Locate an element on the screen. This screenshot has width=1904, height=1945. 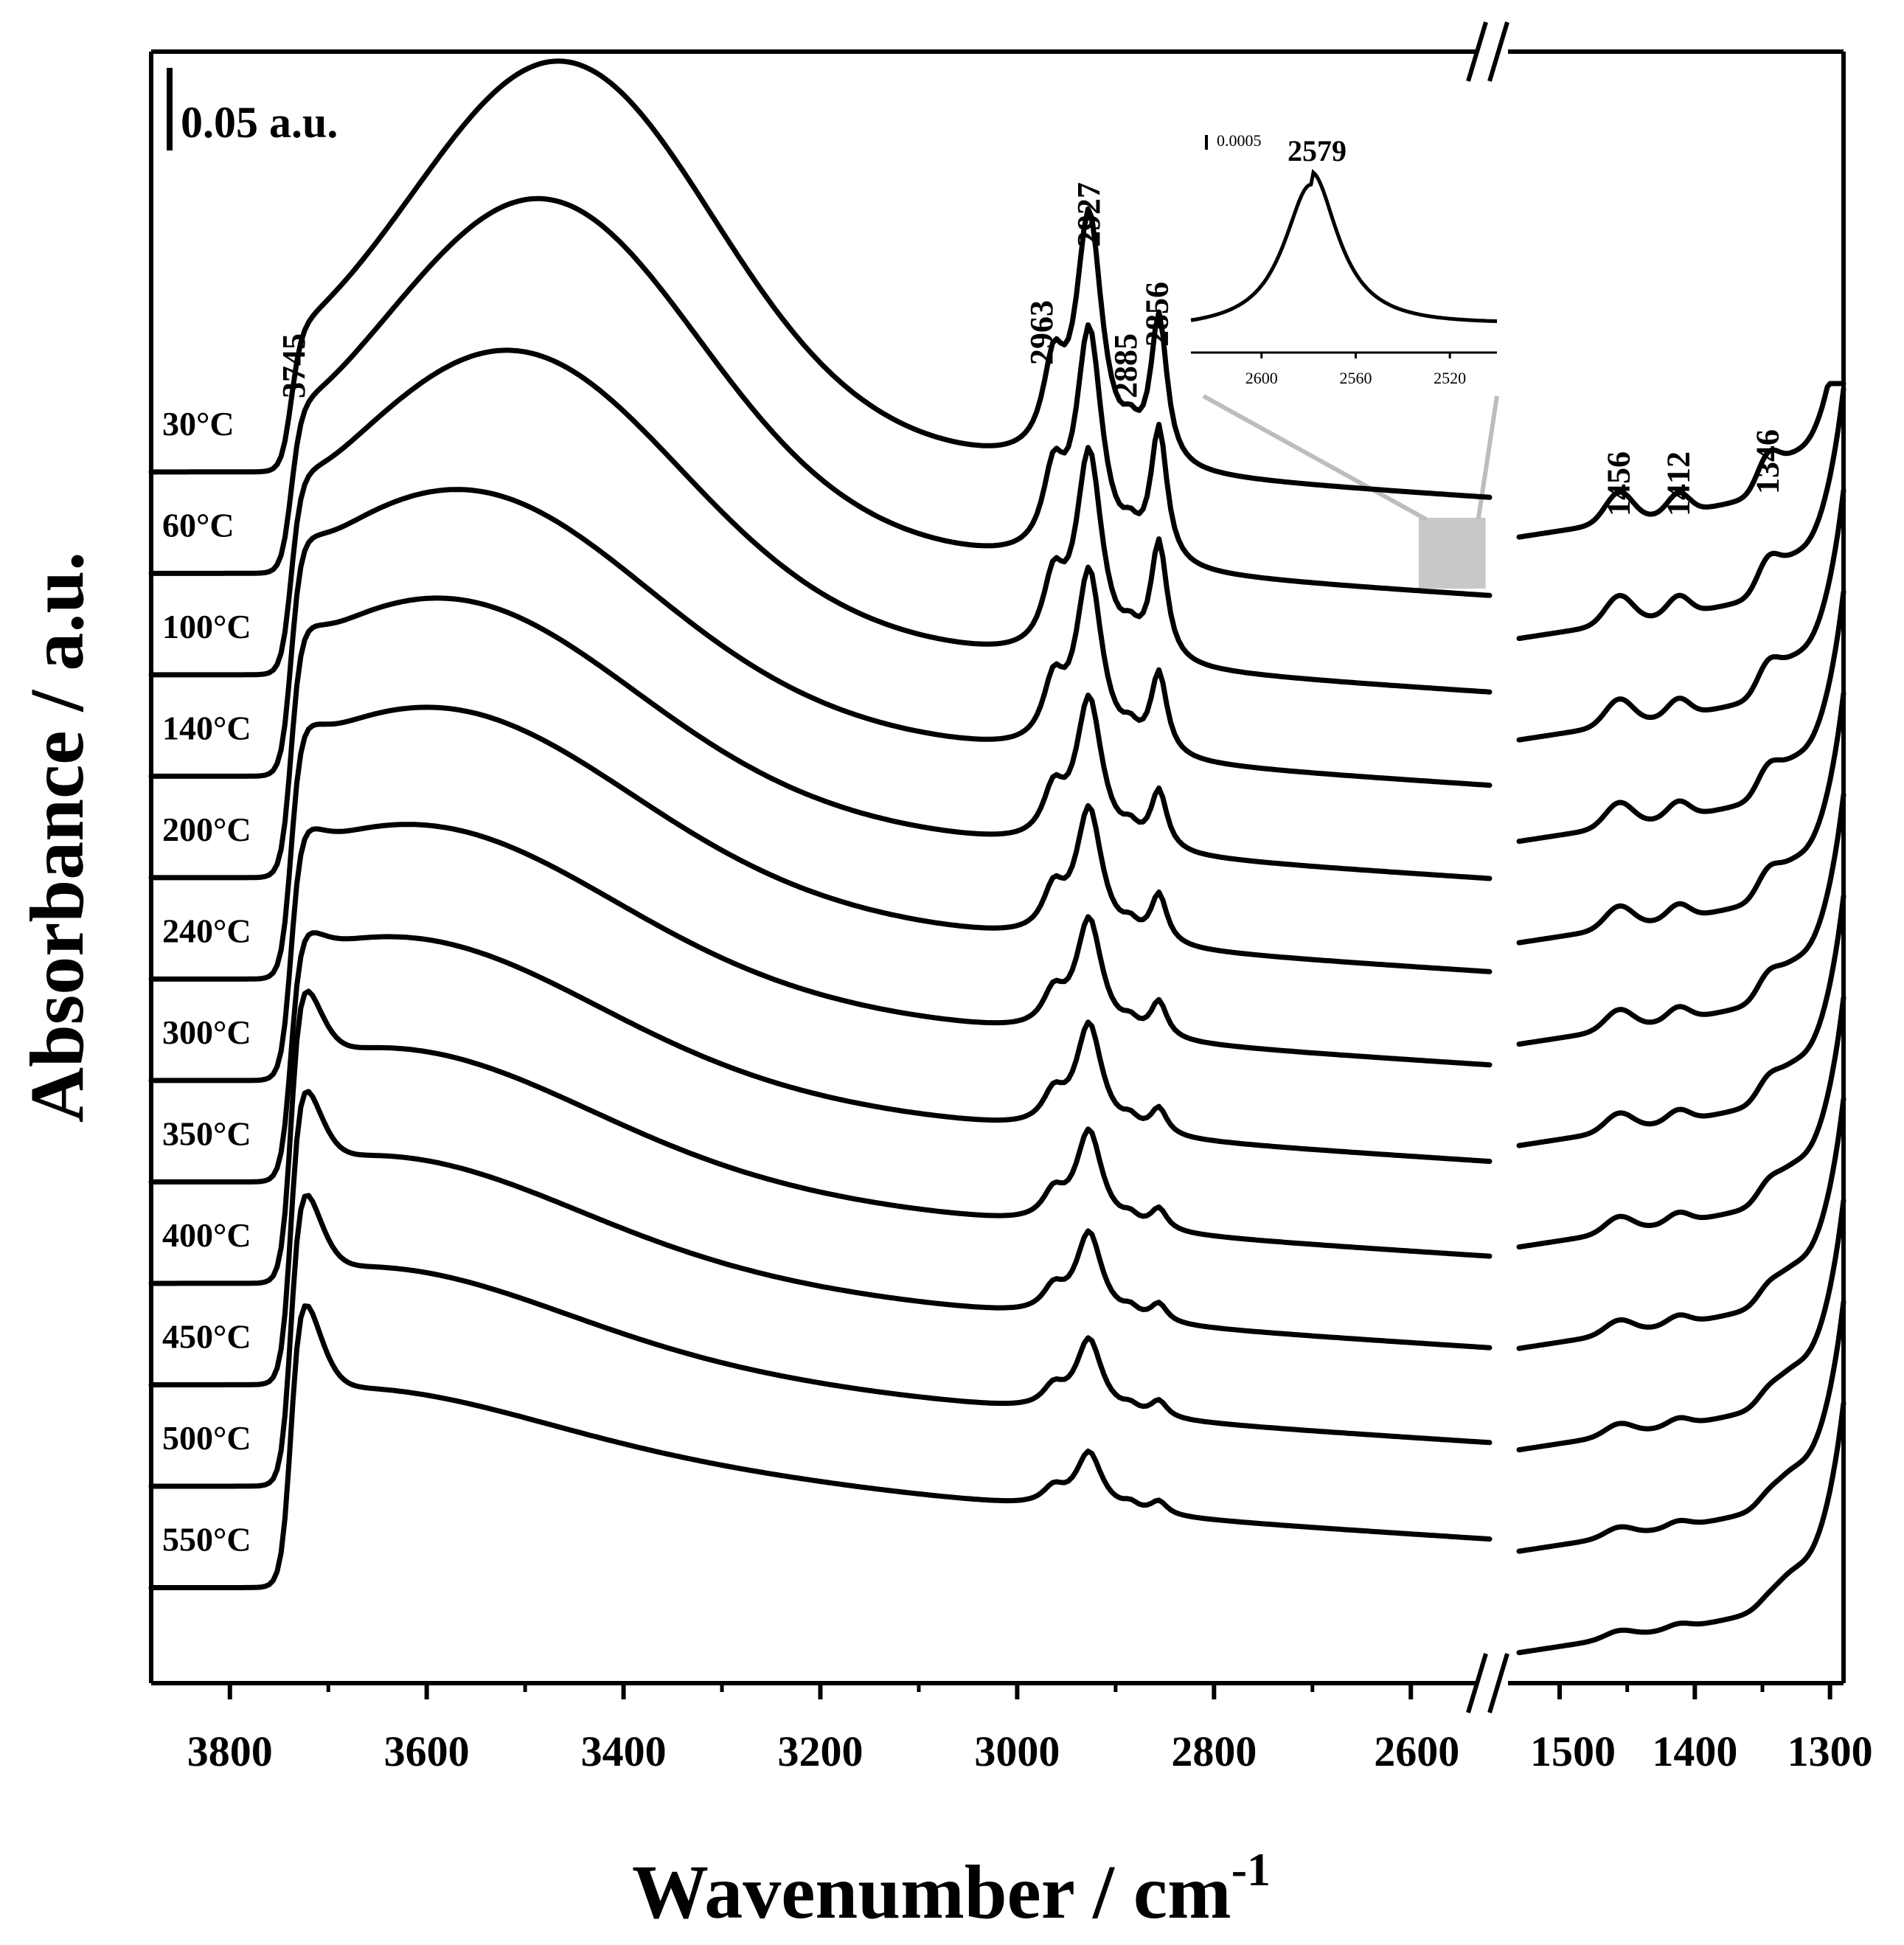
x-axis-ticks: 3800 3600 3400 3200 3000 2800 2600 1500 1400 1300 is located at coordinates (1030, 1729).